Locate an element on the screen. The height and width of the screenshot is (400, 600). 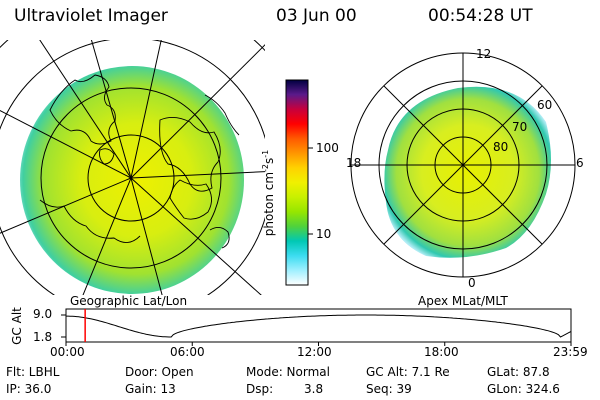
instrument-title: Ultraviolet Imager is located at coordinates (91, 16).